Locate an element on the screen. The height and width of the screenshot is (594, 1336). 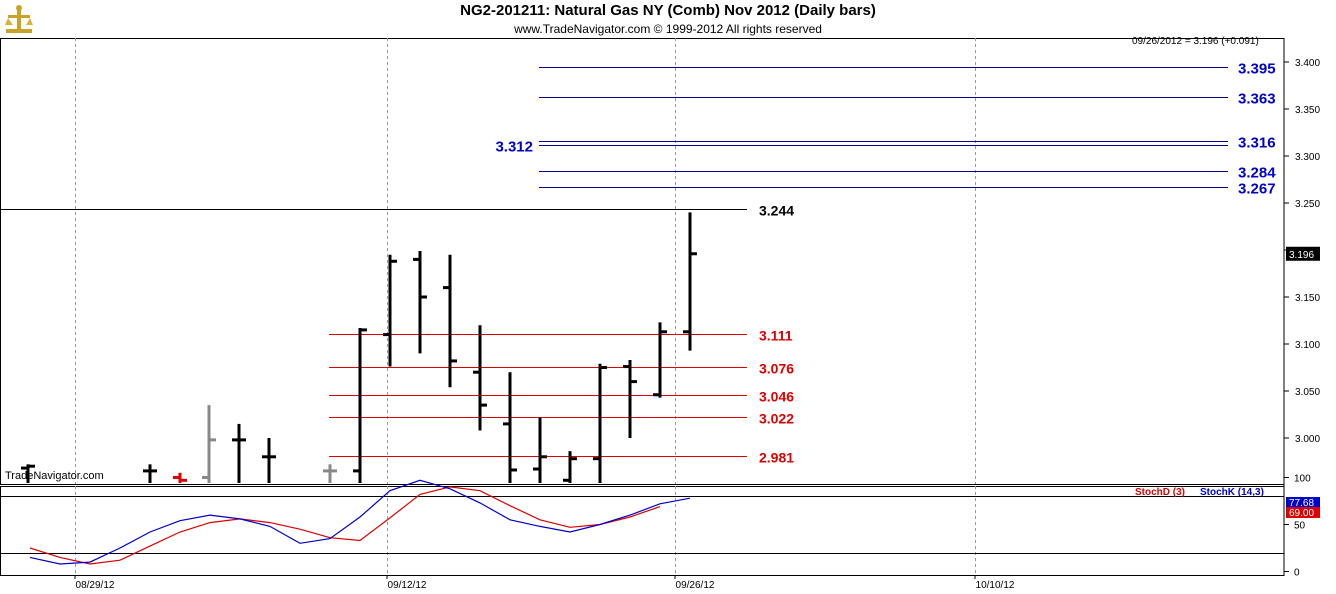
price-axis-label: 3.350 is located at coordinates (1307, 110).